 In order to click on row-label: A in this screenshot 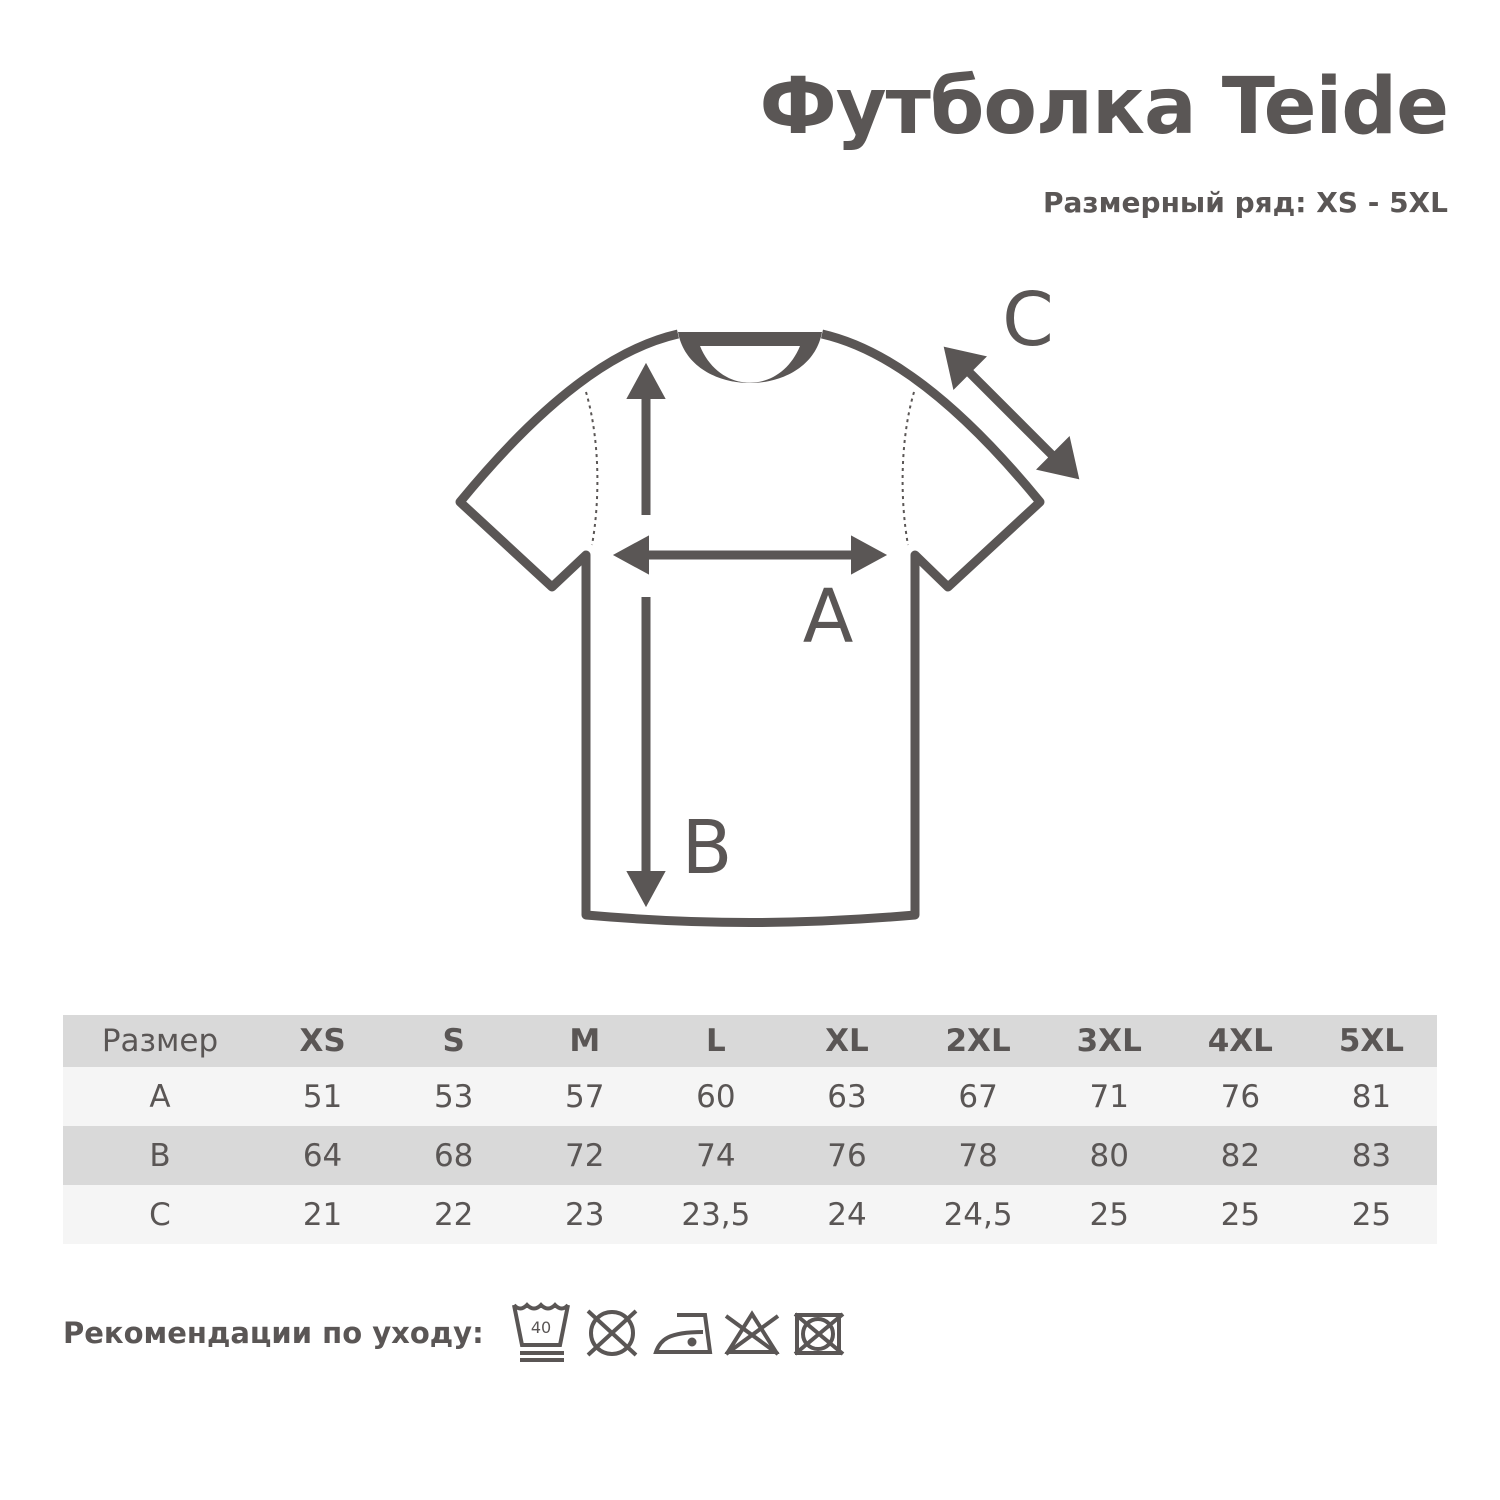, I will do `click(160, 1096)`.